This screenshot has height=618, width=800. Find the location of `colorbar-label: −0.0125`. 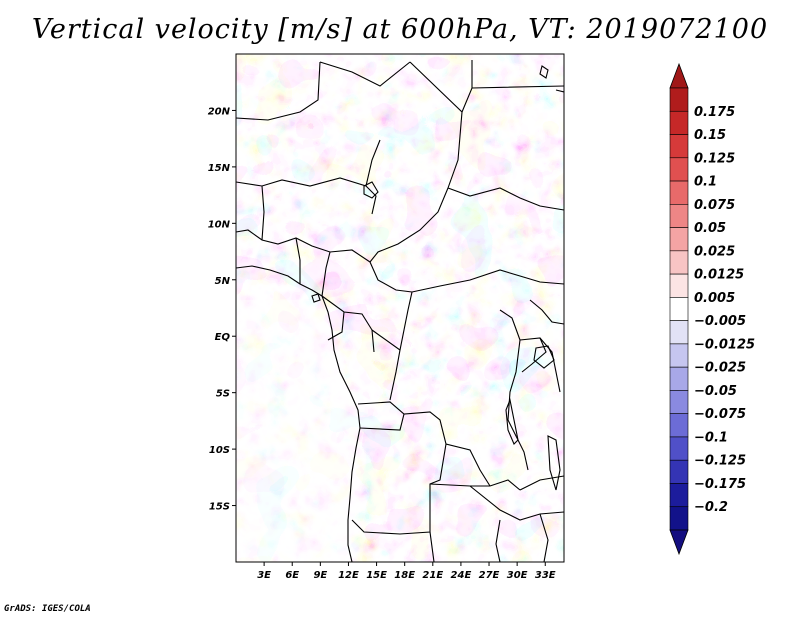

colorbar-label: −0.0125 is located at coordinates (724, 344).